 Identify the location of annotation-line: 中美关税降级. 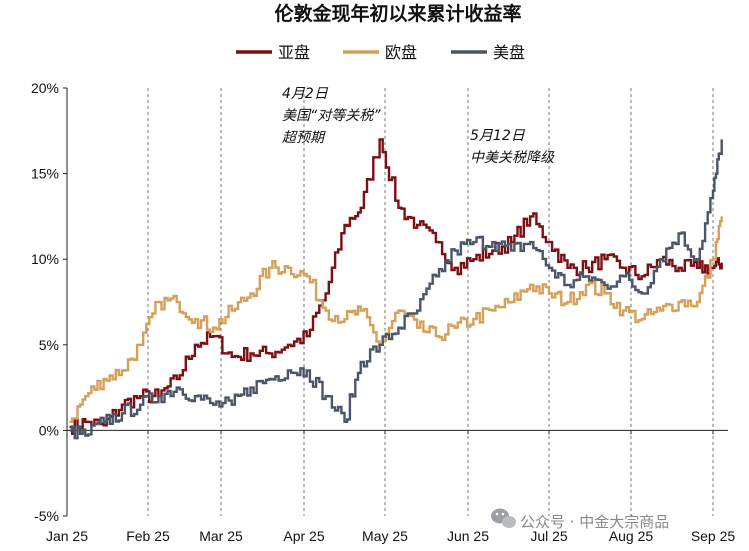
(512, 158).